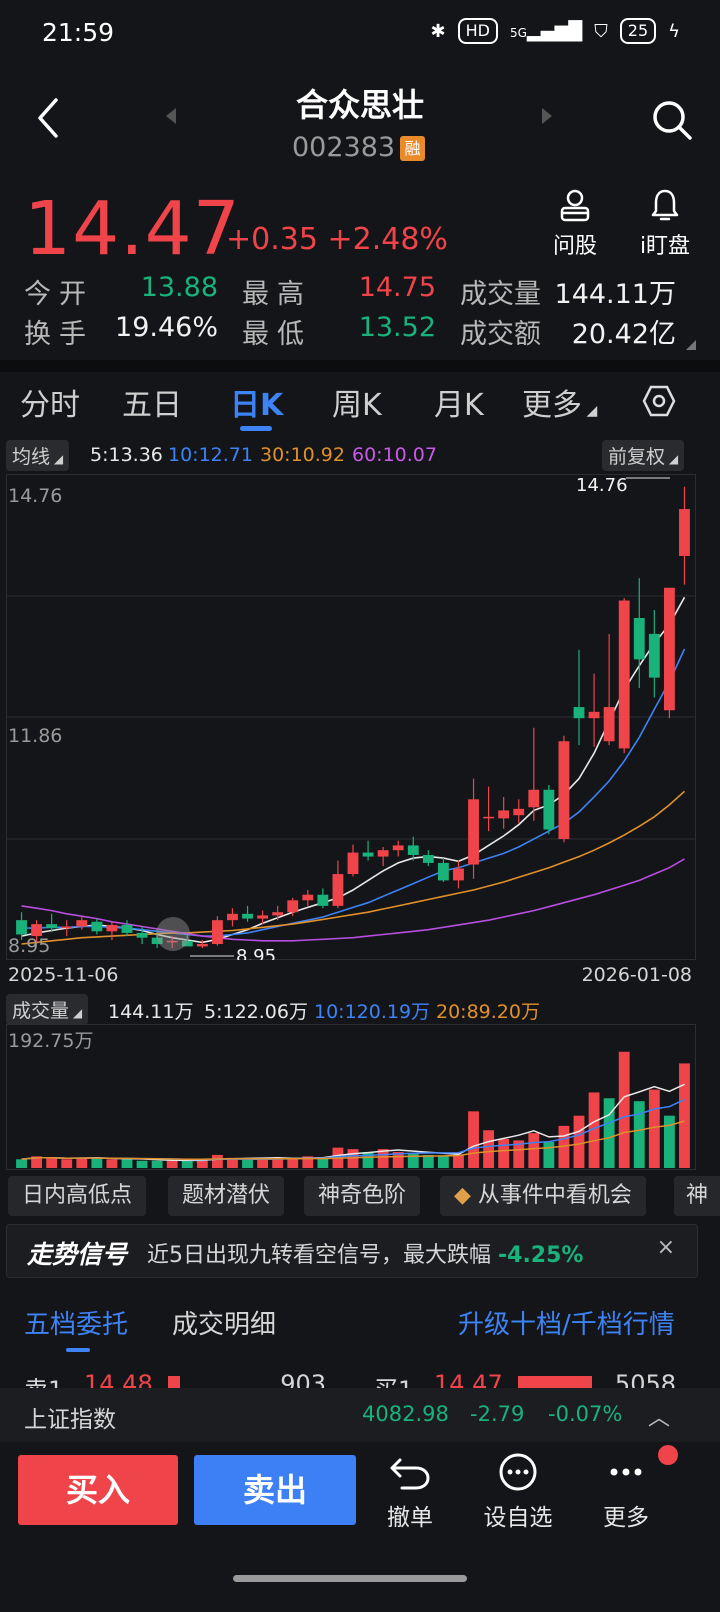  What do you see at coordinates (665, 1247) in the screenshot?
I see `close-icon: ×` at bounding box center [665, 1247].